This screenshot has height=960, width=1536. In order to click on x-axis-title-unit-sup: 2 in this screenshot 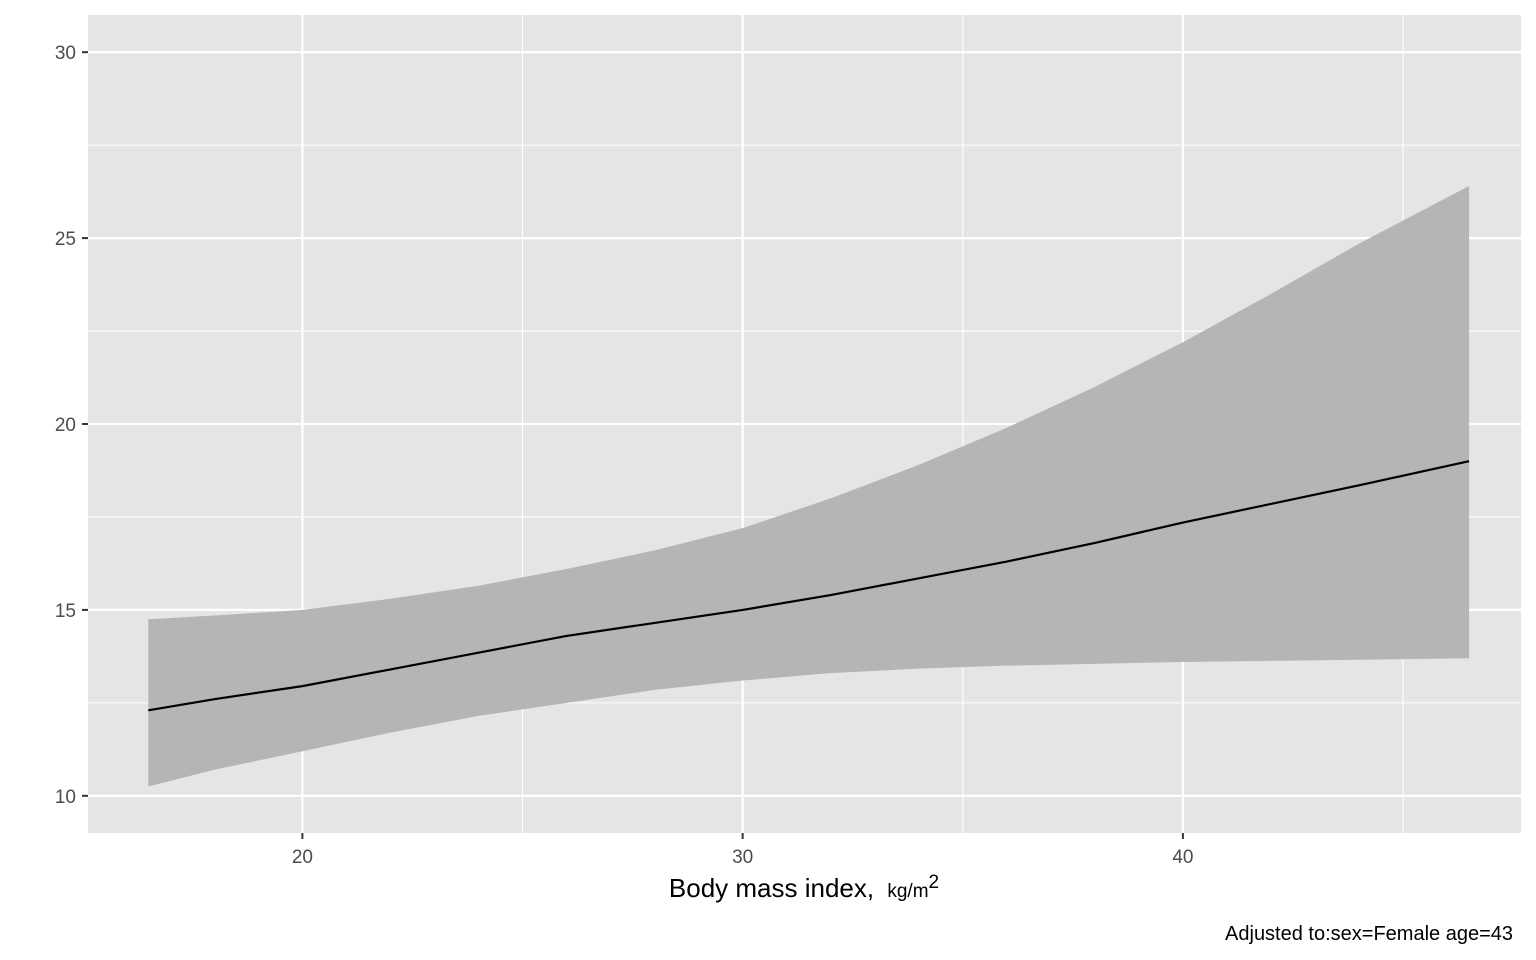, I will do `click(934, 882)`.